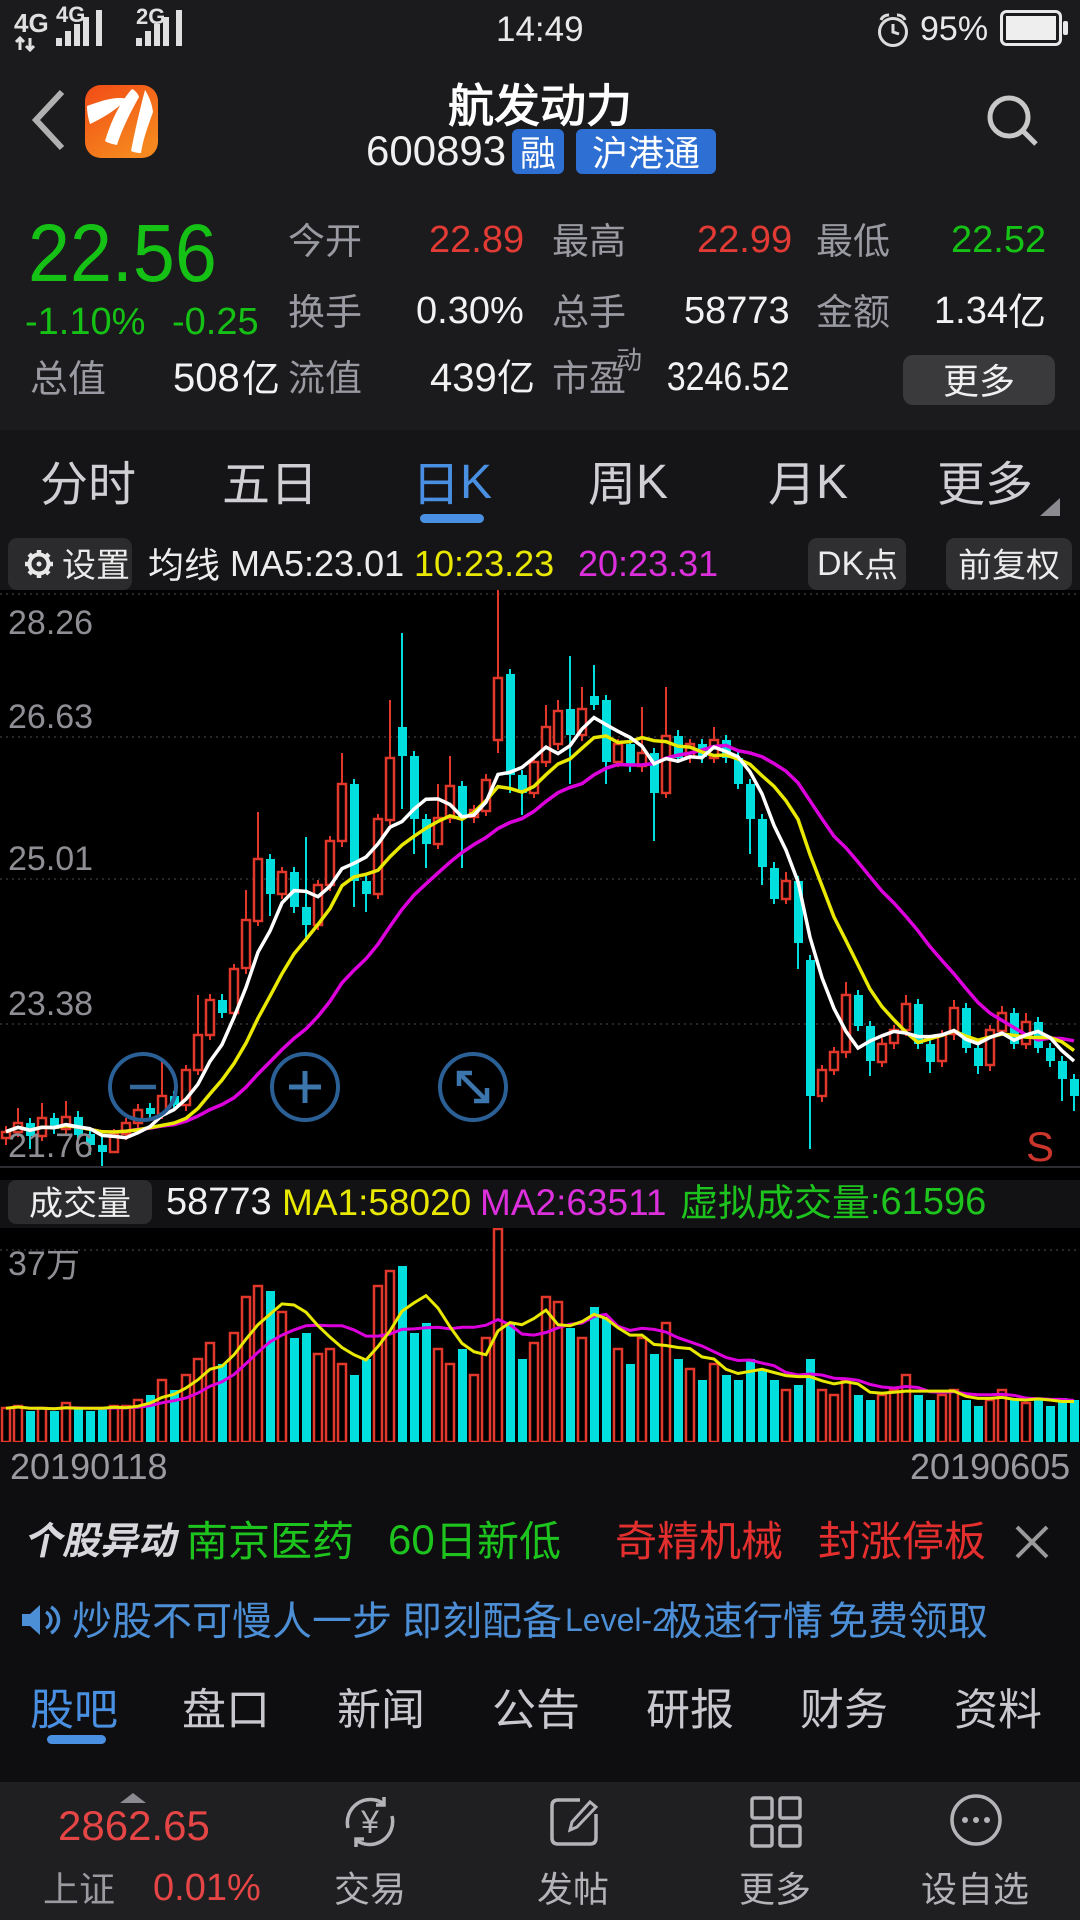 This screenshot has width=1080, height=1920. I want to click on svg-text: 2G, so click(150, 17).